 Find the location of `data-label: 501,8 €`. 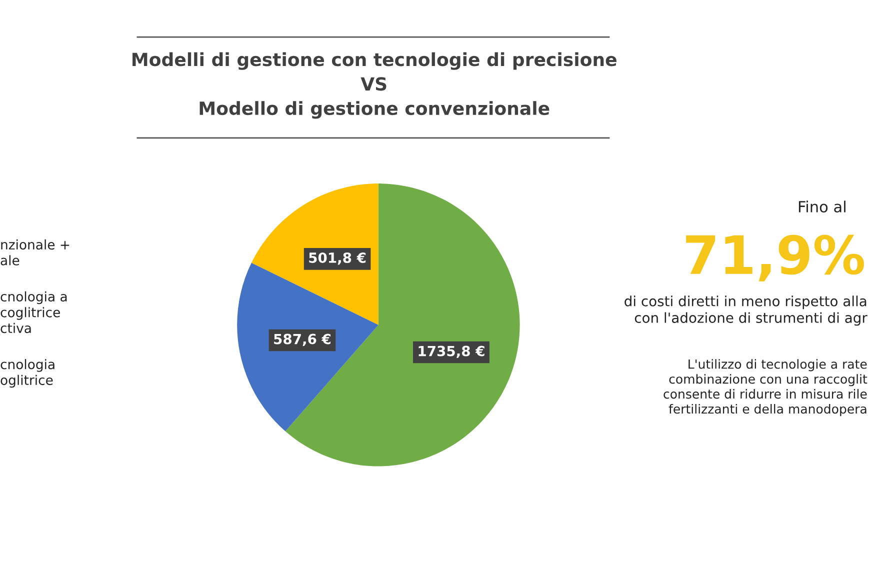

data-label: 501,8 € is located at coordinates (337, 258).